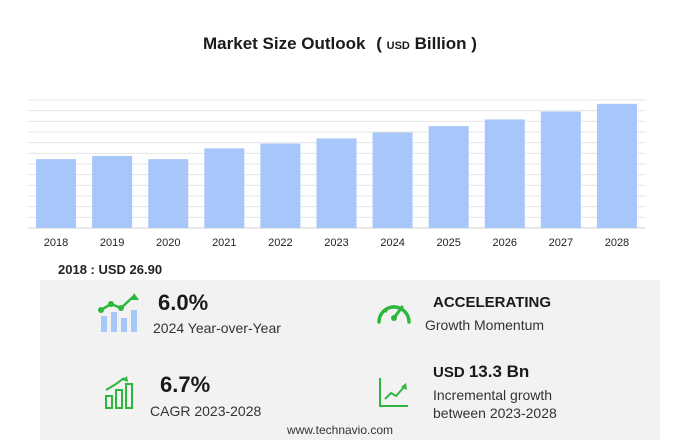  Describe the element at coordinates (336, 183) in the screenshot. I see `bar-2023` at that location.